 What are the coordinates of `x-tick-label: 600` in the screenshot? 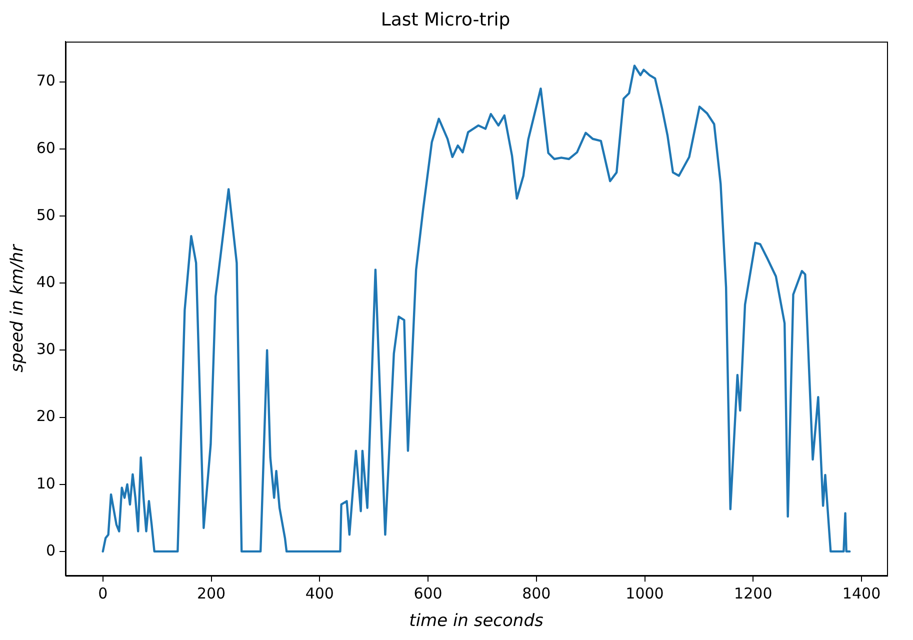 It's located at (428, 593).